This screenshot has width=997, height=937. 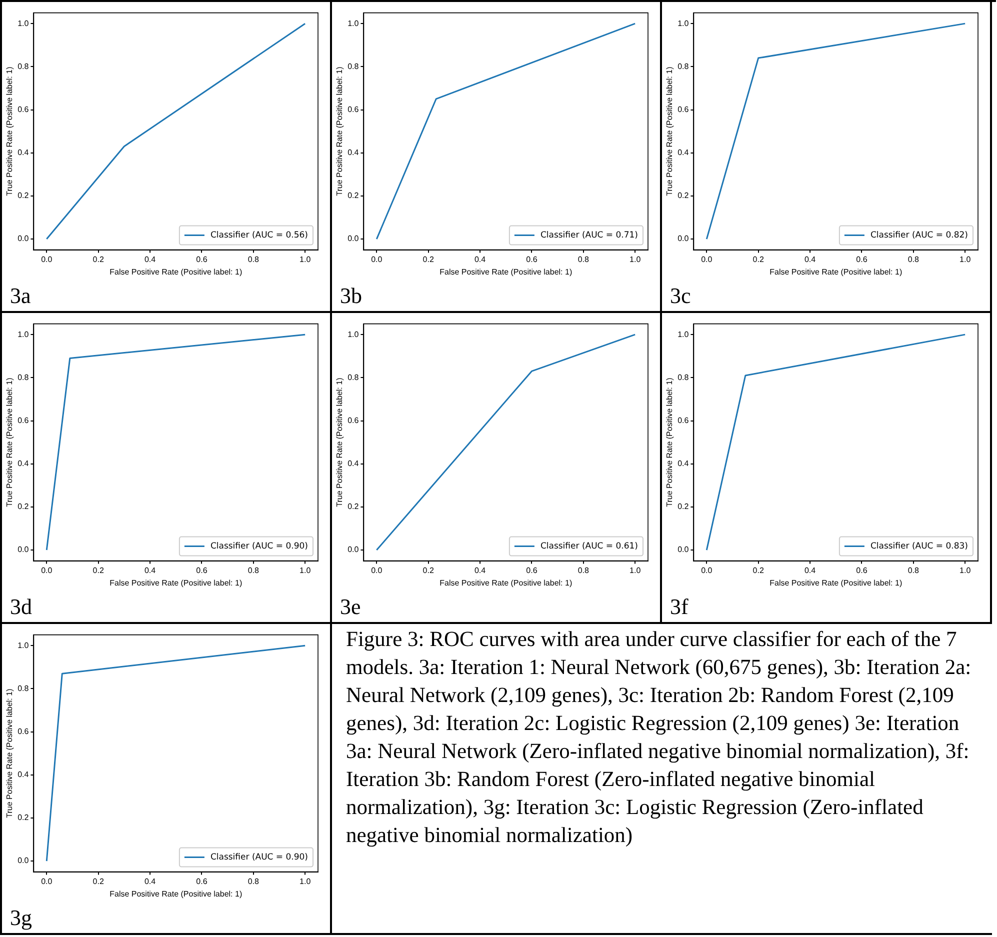 I want to click on text: 3c, so click(x=680, y=296).